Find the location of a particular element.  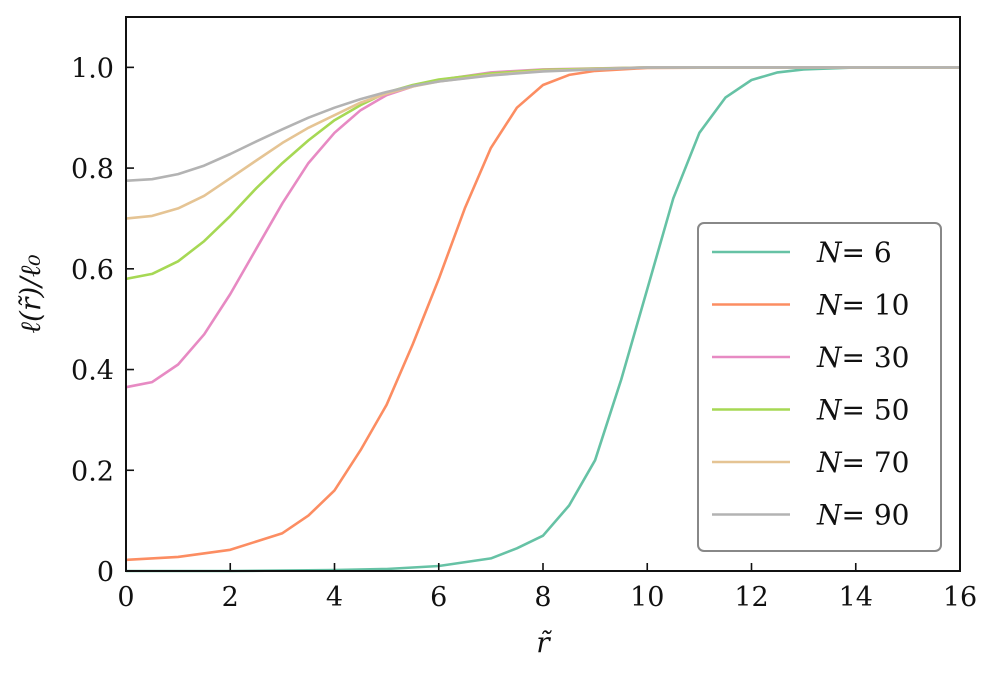

x-tick-label: 12 is located at coordinates (751, 597).